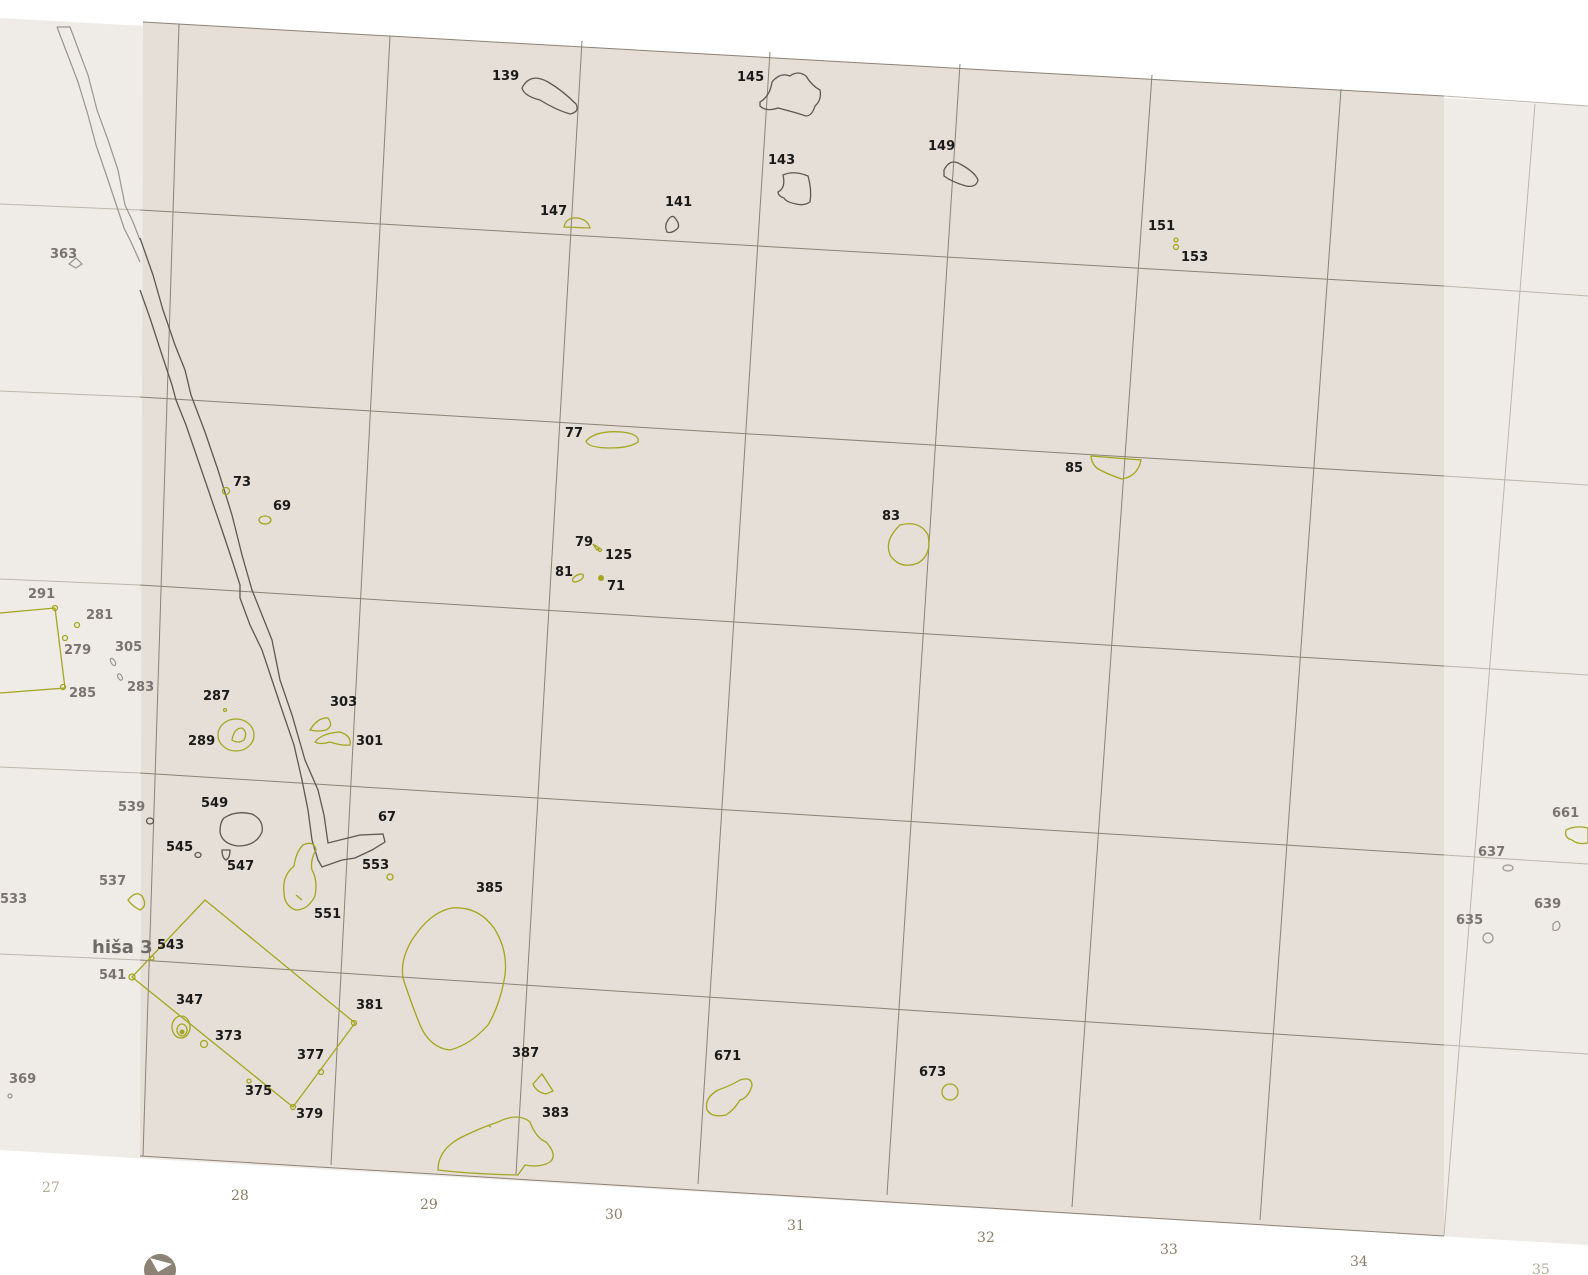 The image size is (1588, 1275). Describe the element at coordinates (282, 506) in the screenshot. I see `feature-label: 69` at that location.